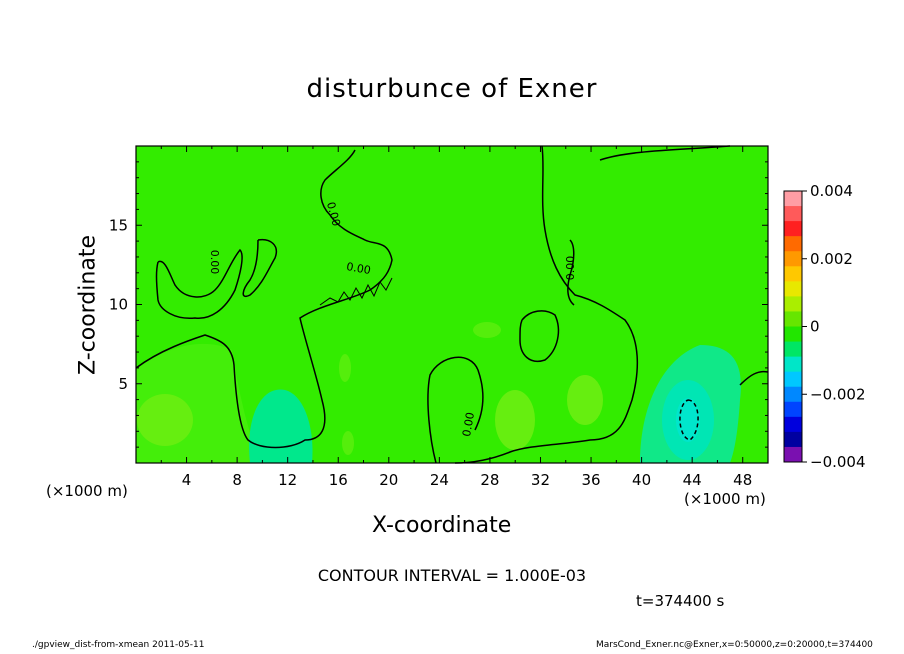 The width and height of the screenshot is (904, 654). I want to click on y-tick-label: 5, so click(123, 384).